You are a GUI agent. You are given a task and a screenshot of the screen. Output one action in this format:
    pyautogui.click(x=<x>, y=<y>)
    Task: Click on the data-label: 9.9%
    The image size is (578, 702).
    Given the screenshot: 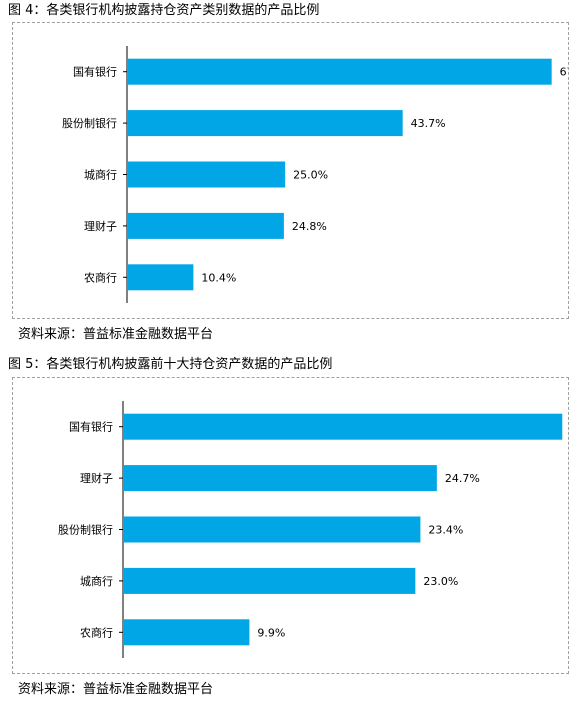 What is the action you would take?
    pyautogui.click(x=271, y=632)
    